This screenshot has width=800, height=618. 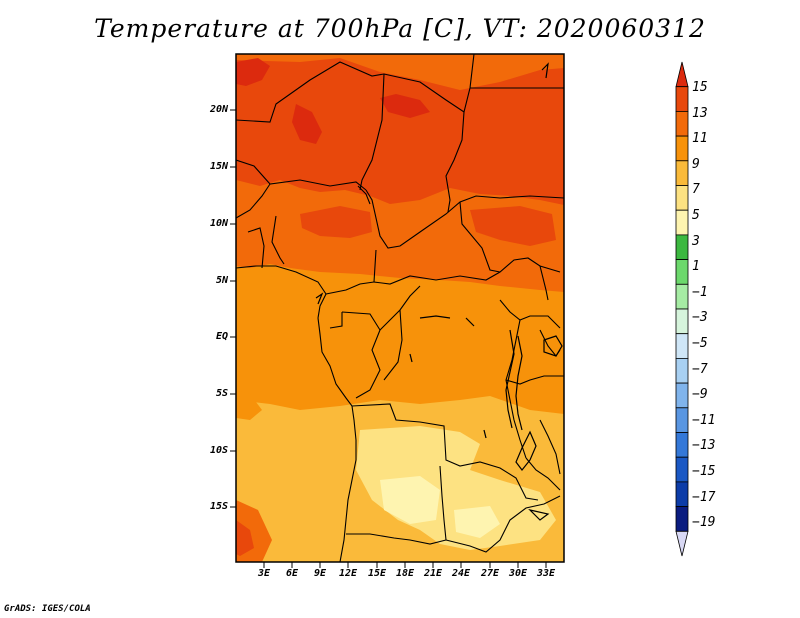 What do you see at coordinates (704, 445) in the screenshot?
I see `colorbar-label-neg13: −13` at bounding box center [704, 445].